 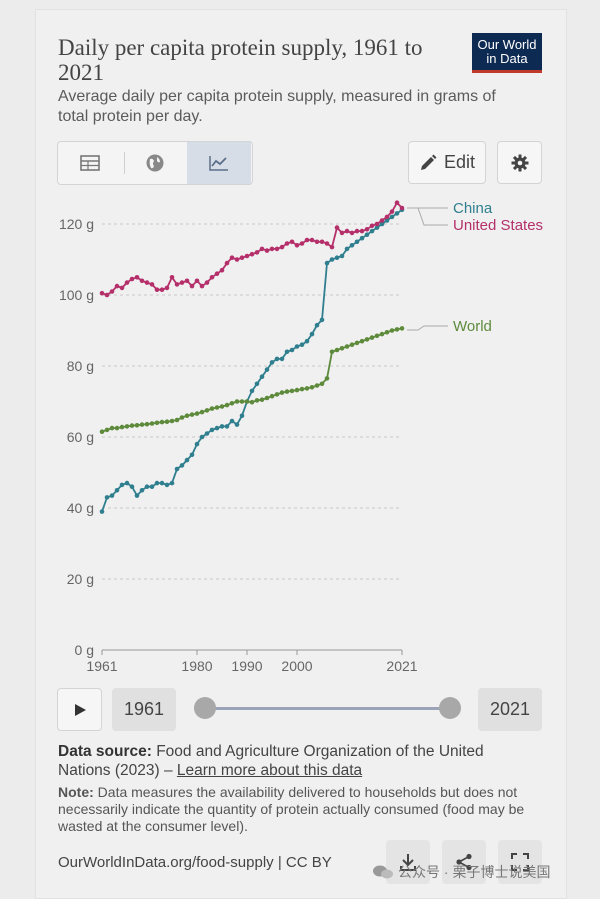 What do you see at coordinates (219, 163) in the screenshot?
I see `tab-chart` at bounding box center [219, 163].